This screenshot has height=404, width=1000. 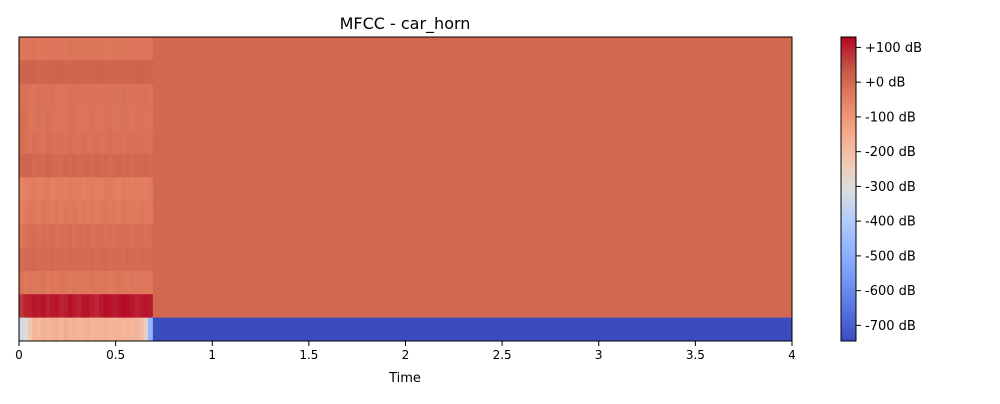 What do you see at coordinates (502, 355) in the screenshot?
I see `x-tick-label: 2.5` at bounding box center [502, 355].